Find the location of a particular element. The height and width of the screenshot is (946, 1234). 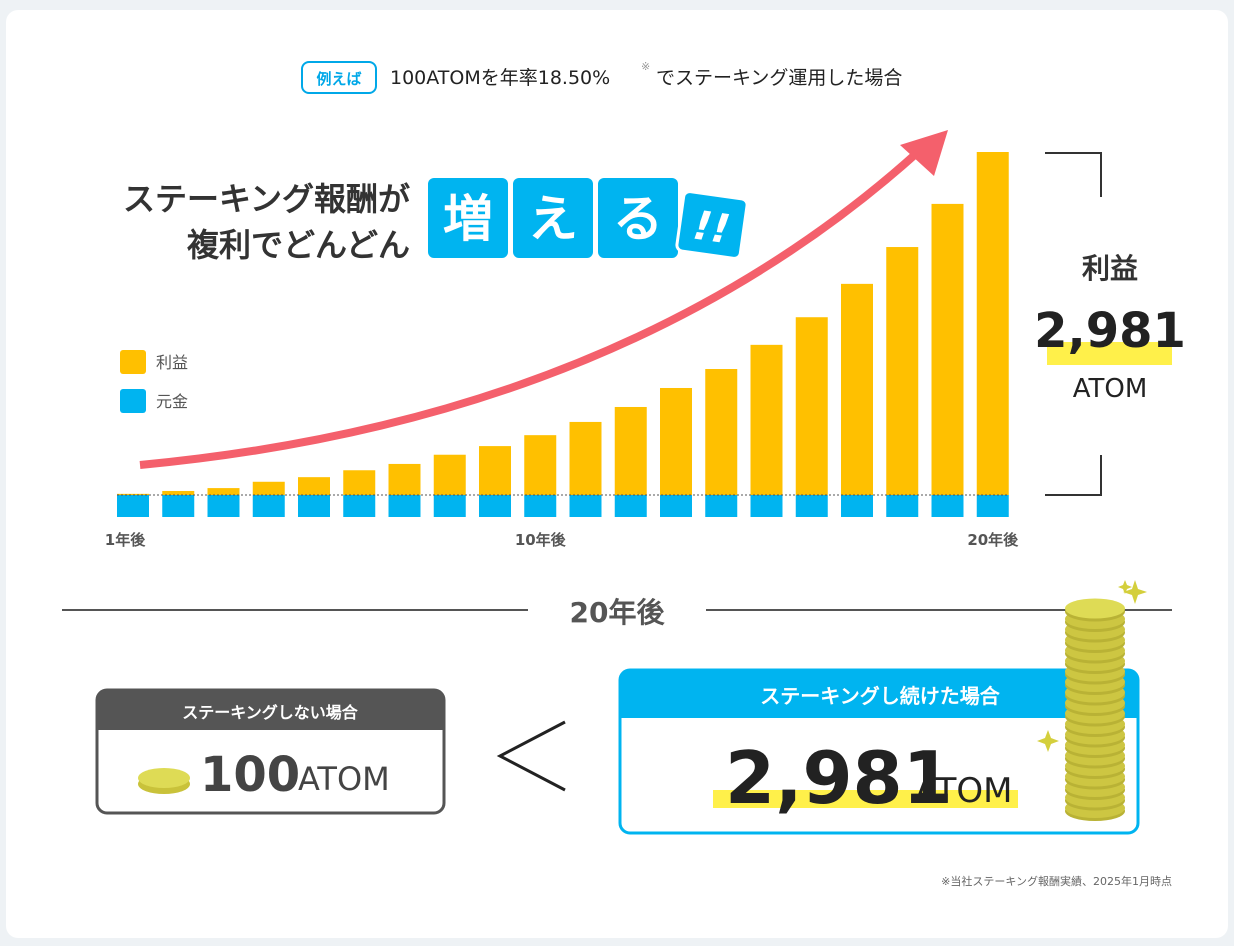

legend-label: 元金 is located at coordinates (172, 401).